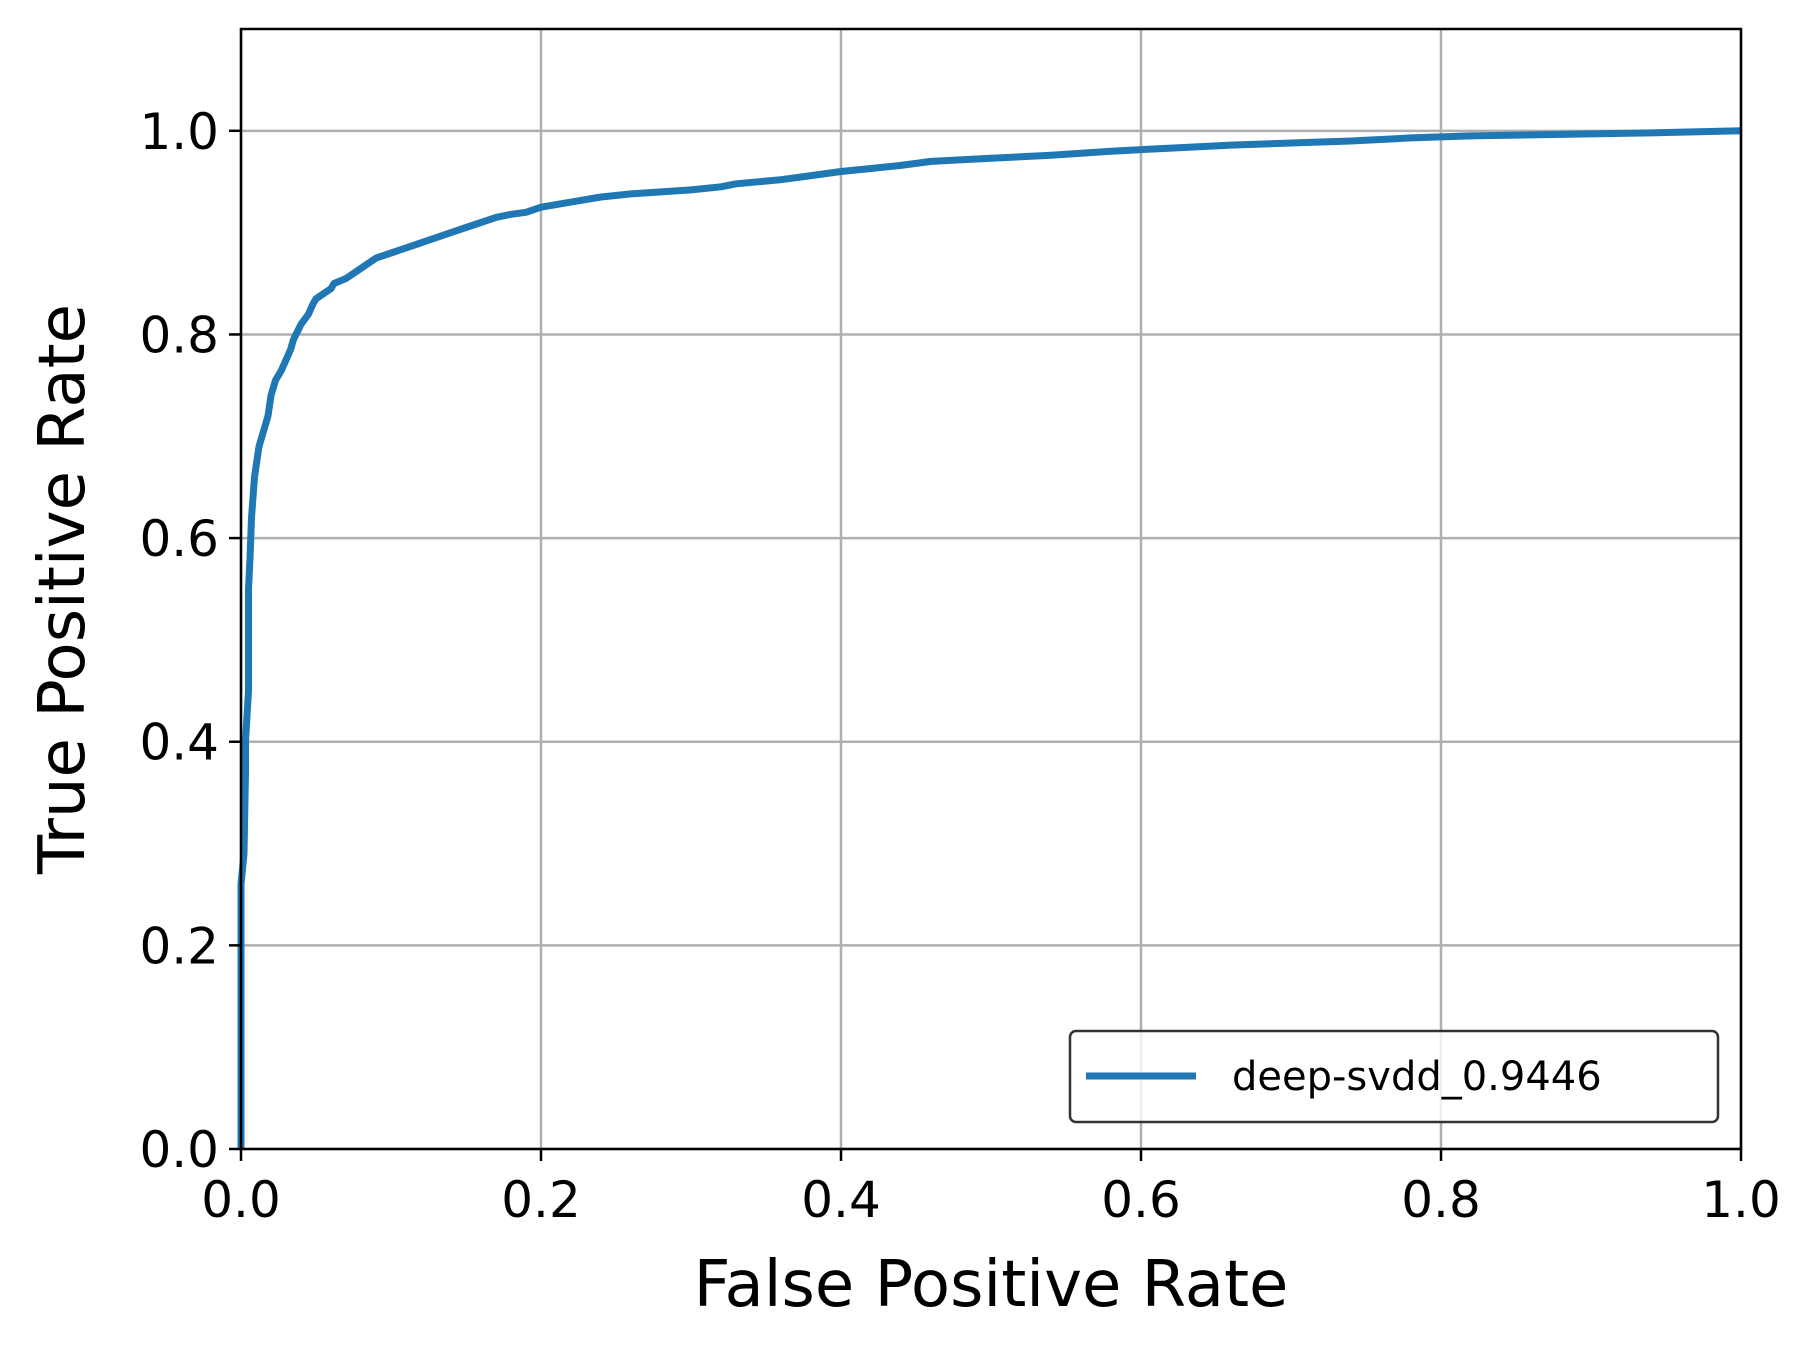  What do you see at coordinates (1441, 1200) in the screenshot?
I see `x-tick-label: 0.8` at bounding box center [1441, 1200].